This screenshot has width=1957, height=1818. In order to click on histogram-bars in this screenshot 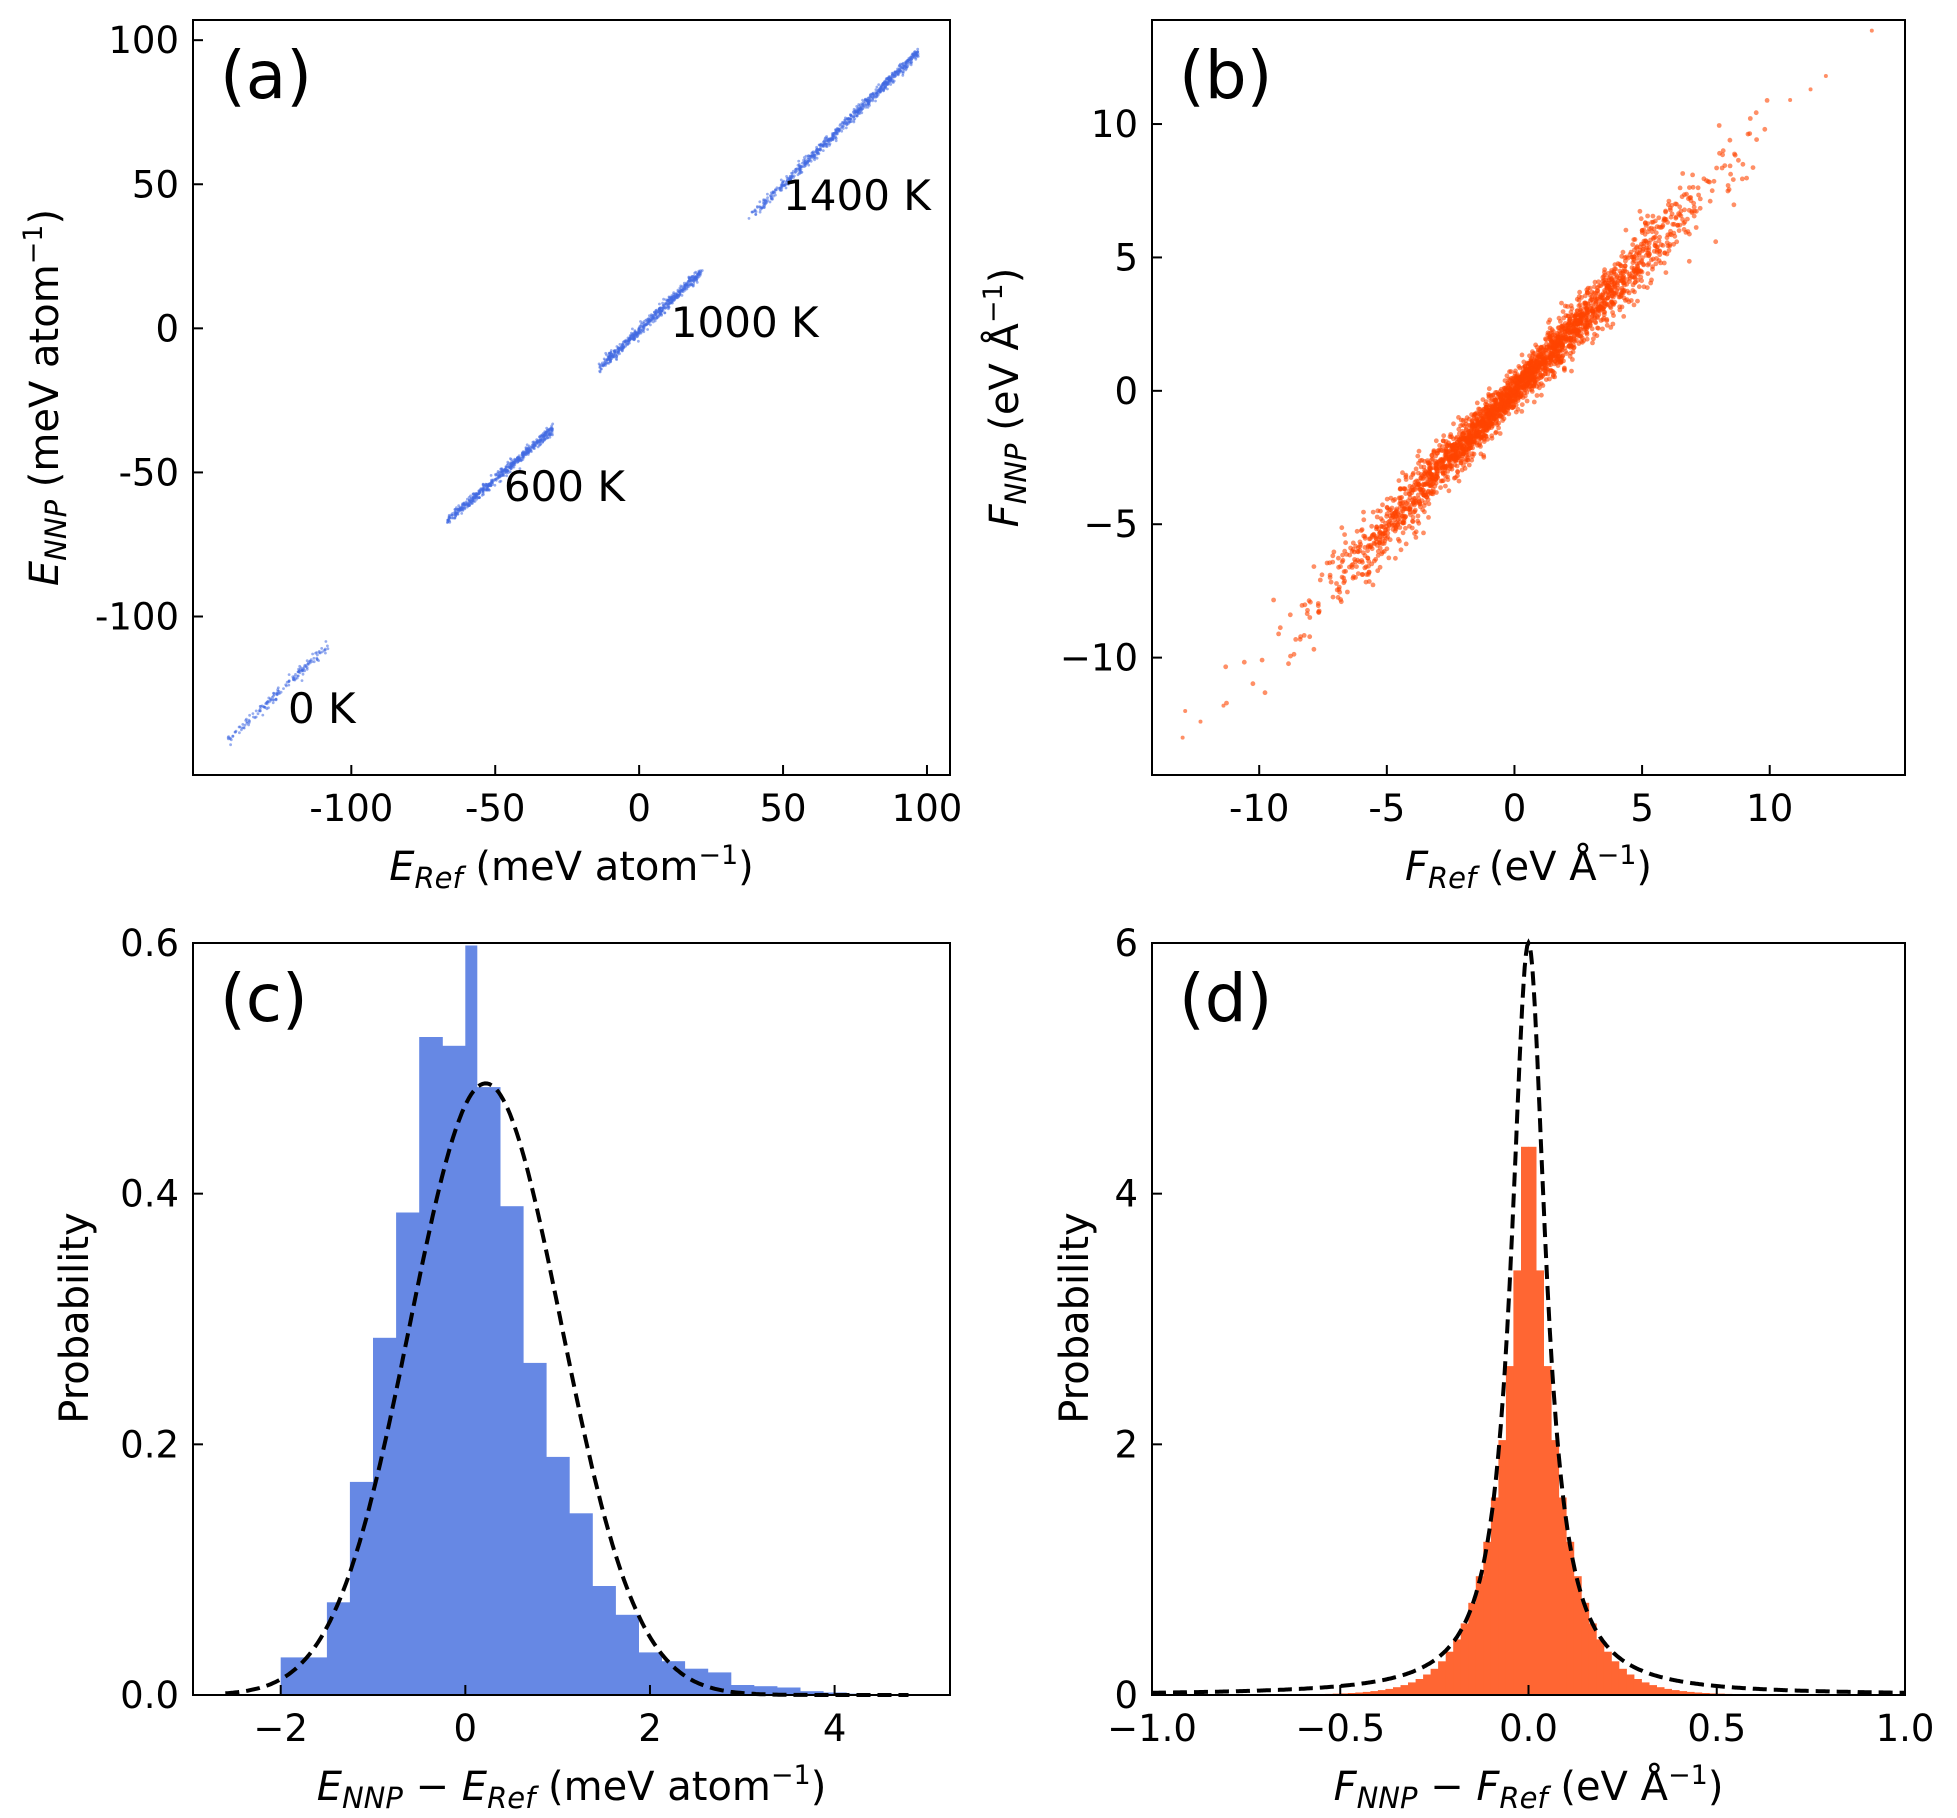, I will do `click(575, 1320)`.